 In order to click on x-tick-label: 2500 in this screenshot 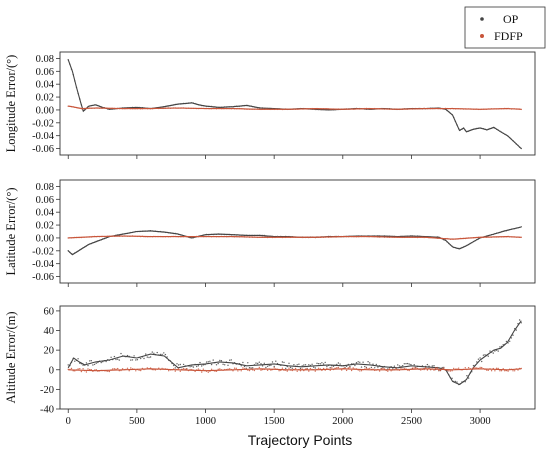, I will do `click(411, 421)`.